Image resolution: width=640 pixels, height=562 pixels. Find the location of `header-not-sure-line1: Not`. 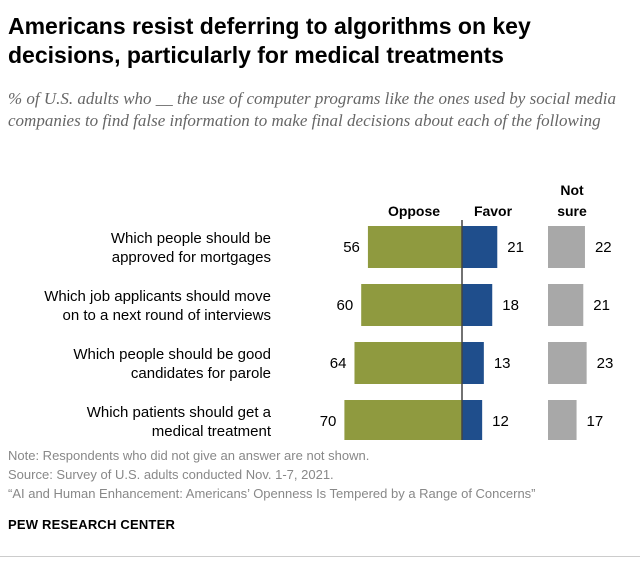

header-not-sure-line1: Not is located at coordinates (572, 190).